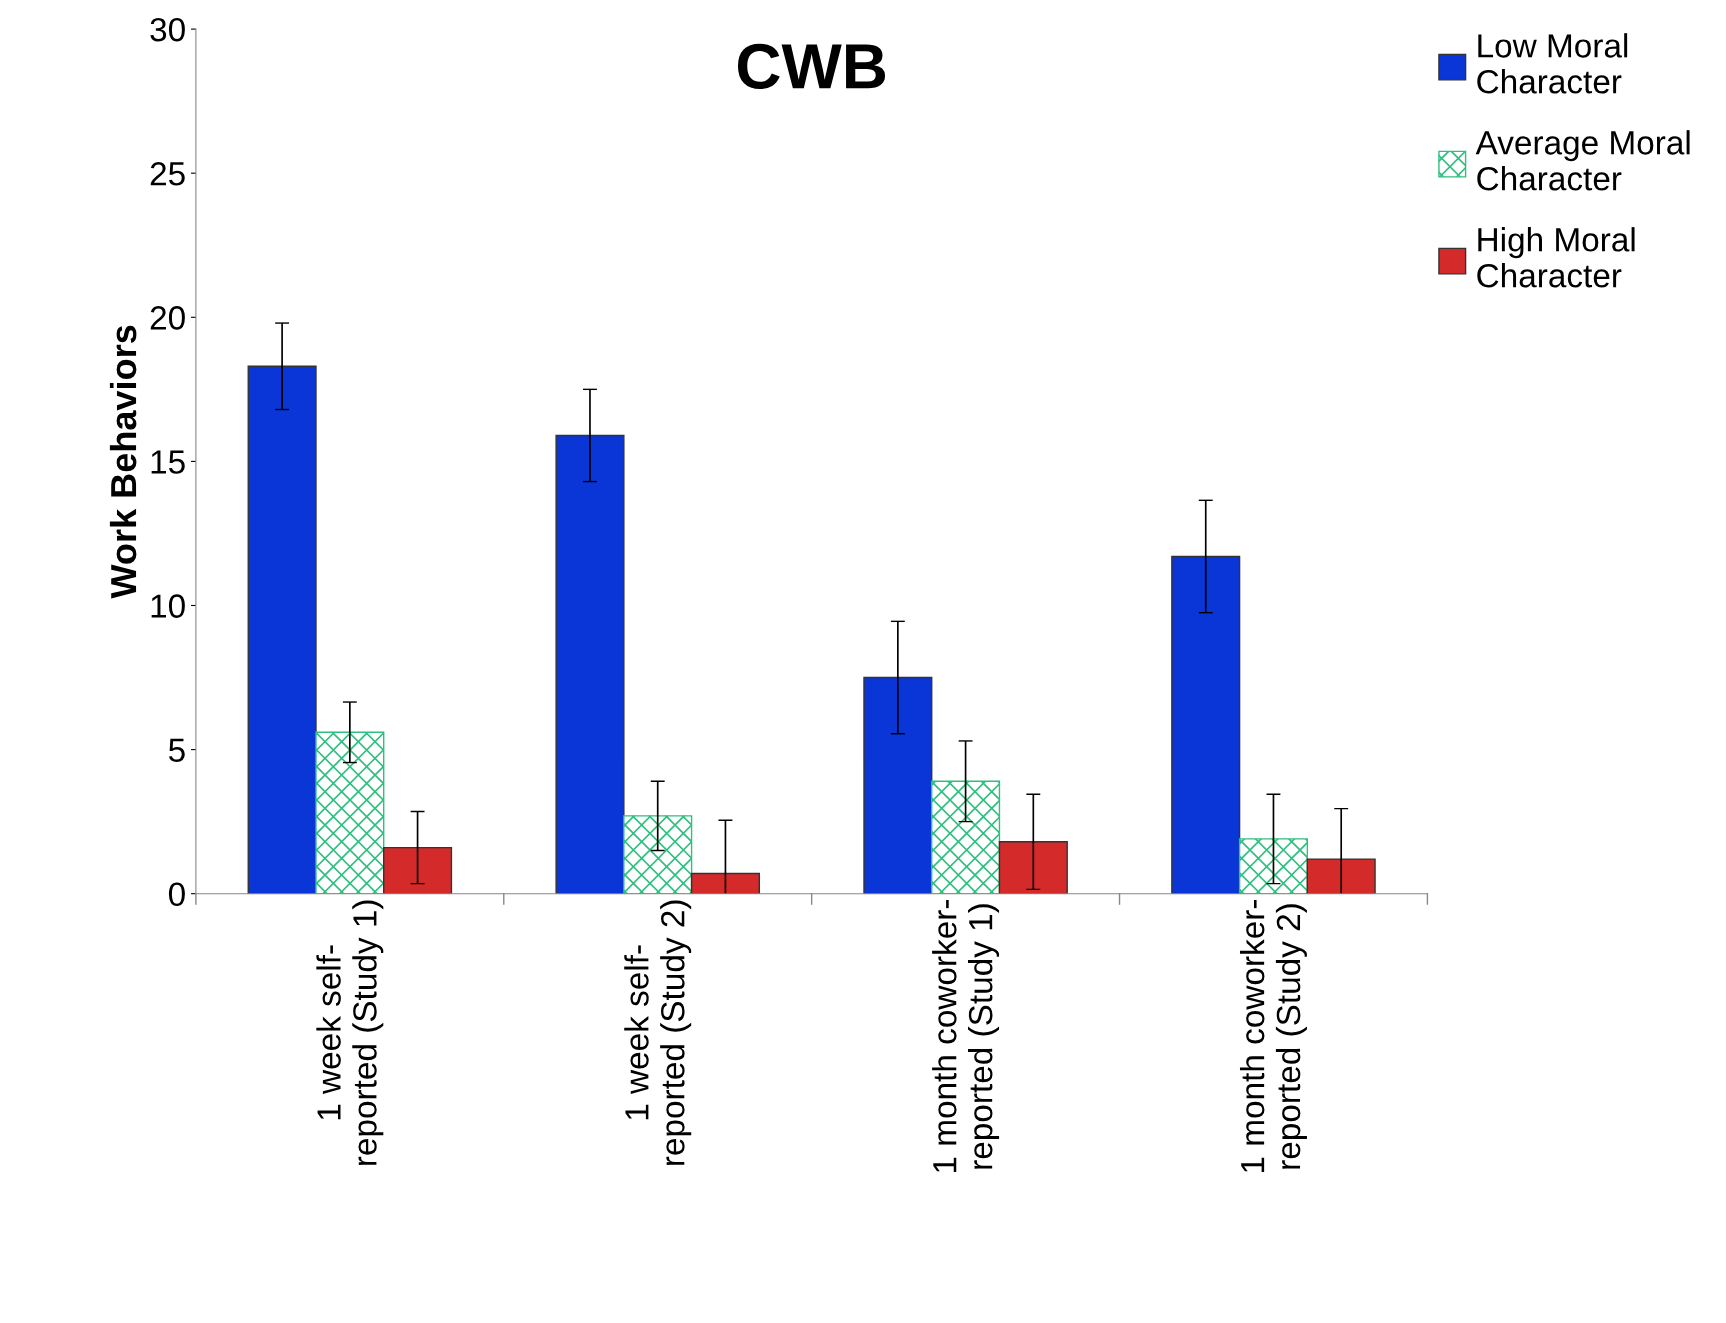  I want to click on legend-label: Low Moral Character, so click(1552, 63).